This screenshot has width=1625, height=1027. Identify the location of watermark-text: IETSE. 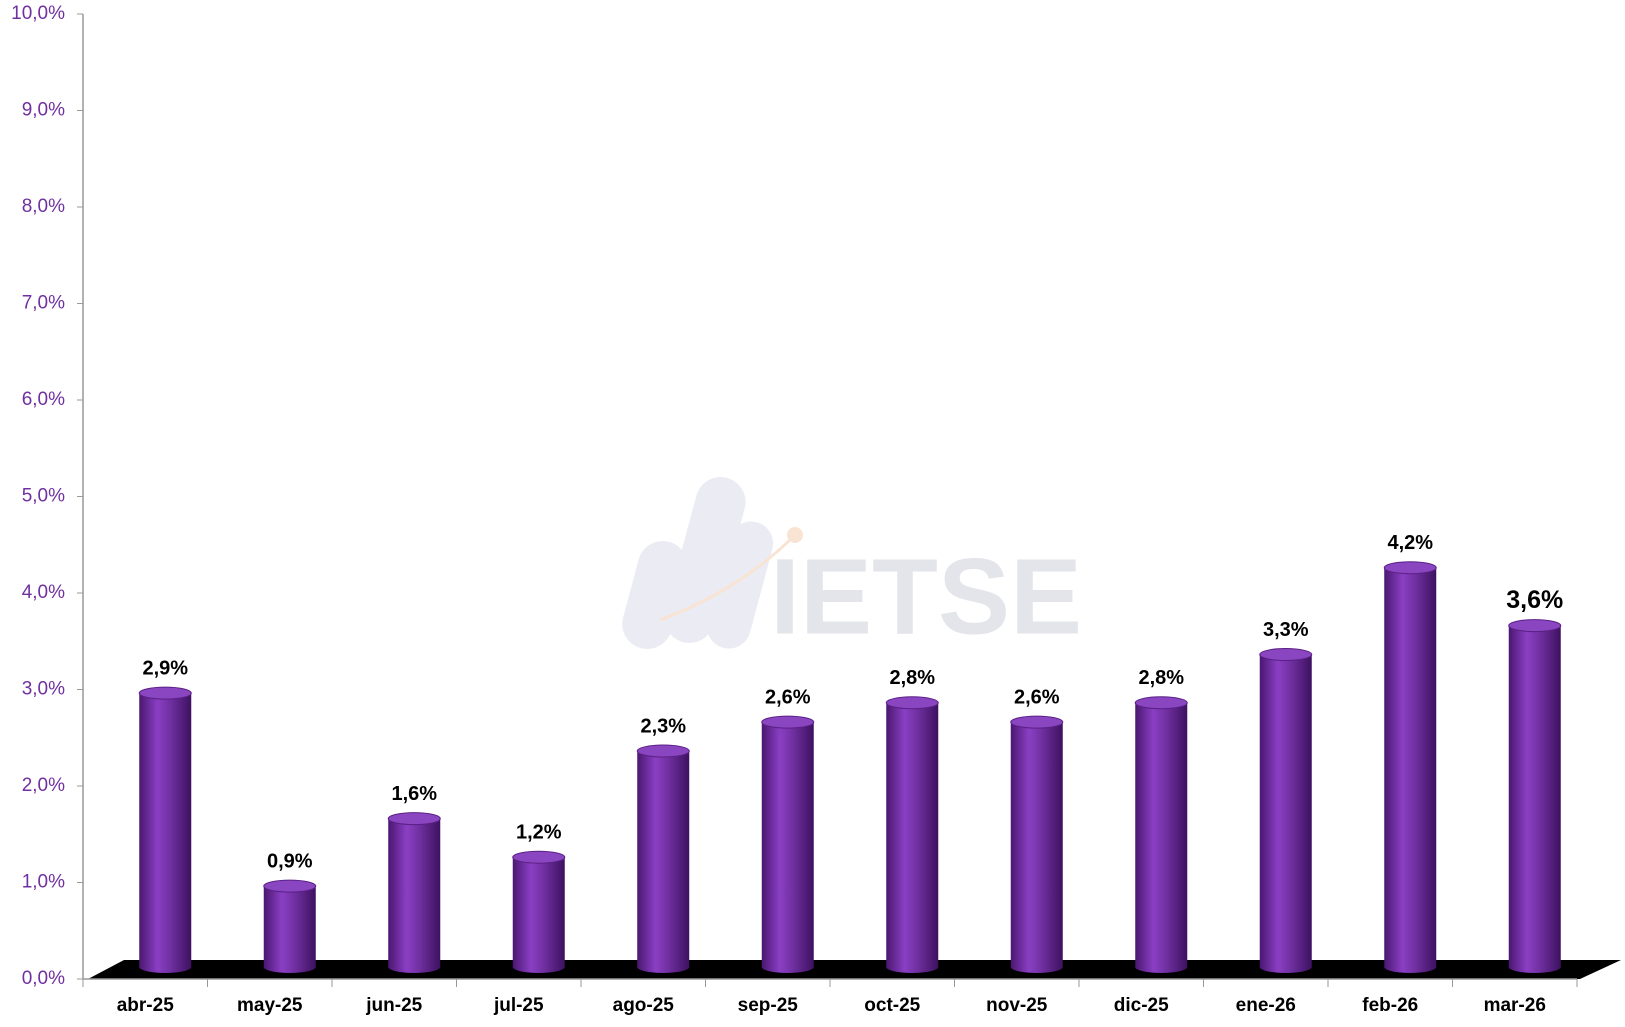
(926, 596).